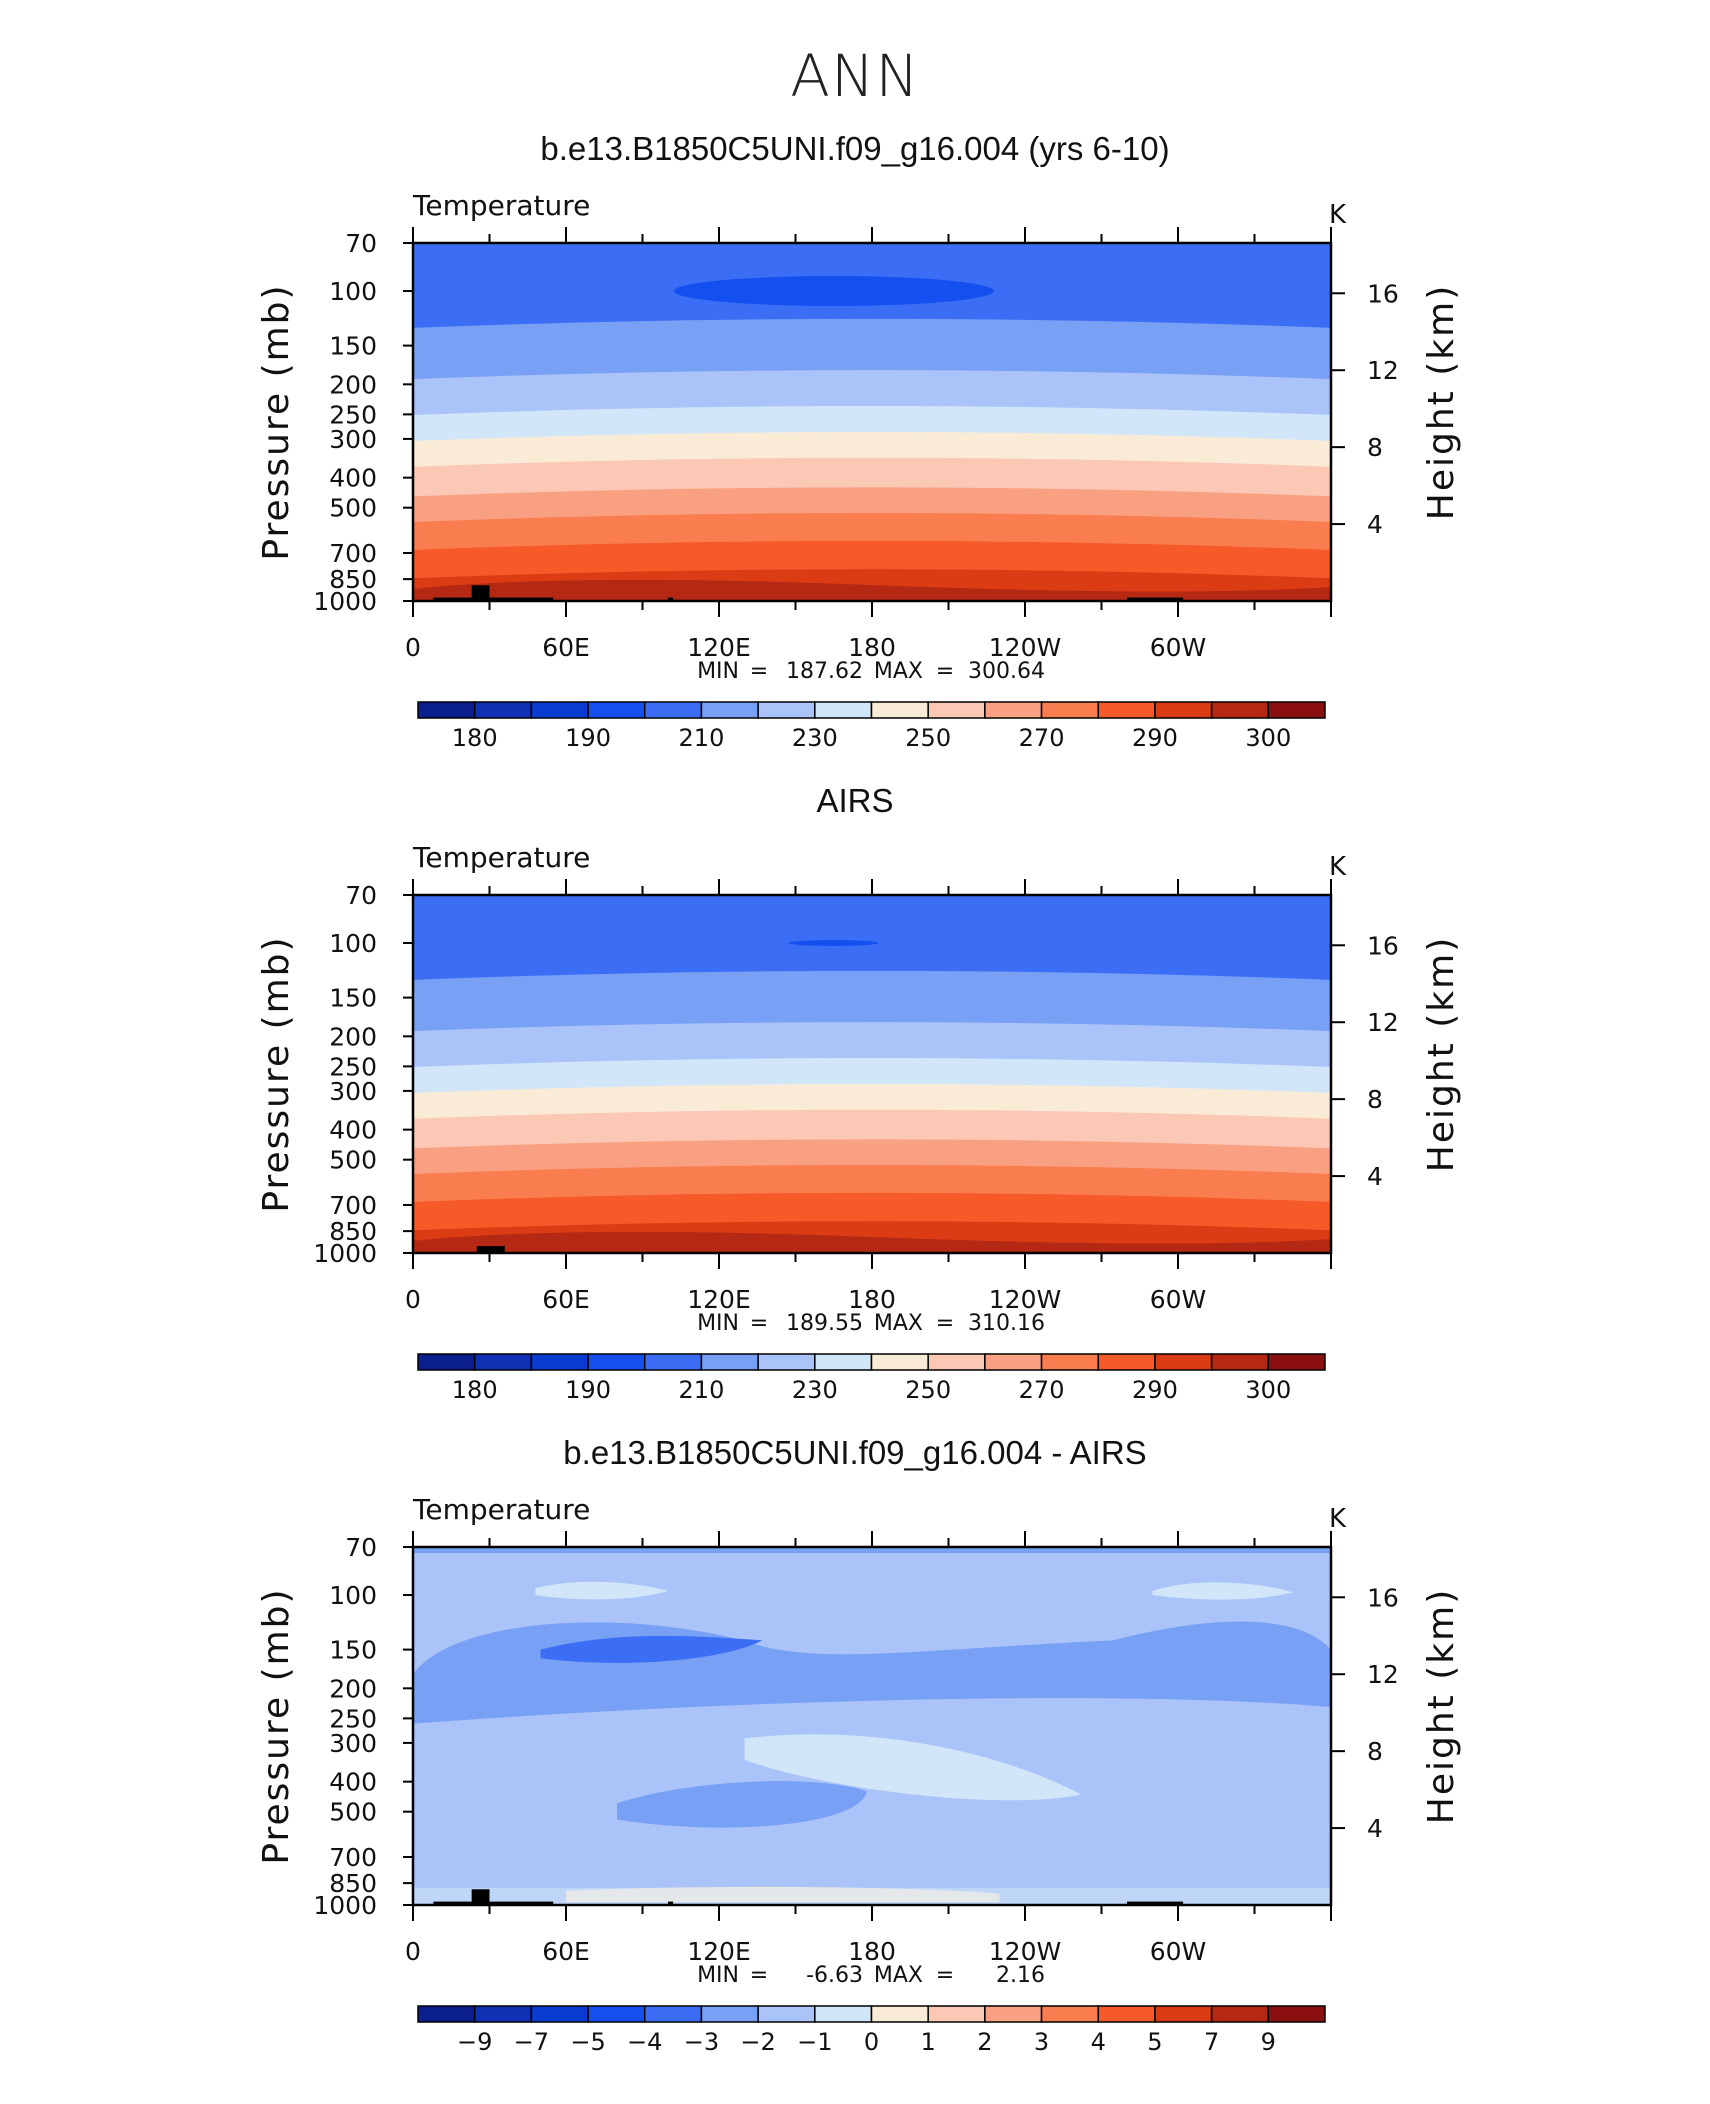 This screenshot has width=1710, height=2104. Describe the element at coordinates (1006, 671) in the screenshot. I see `stat-value: 300.64` at that location.